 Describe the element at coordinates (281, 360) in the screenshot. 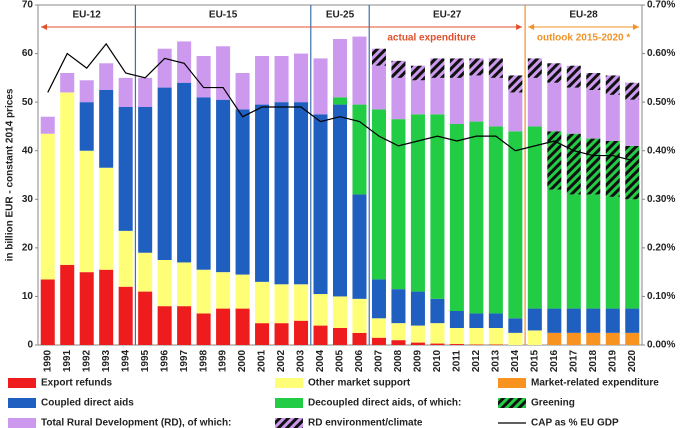

I see `x-tick-label: 2002` at that location.